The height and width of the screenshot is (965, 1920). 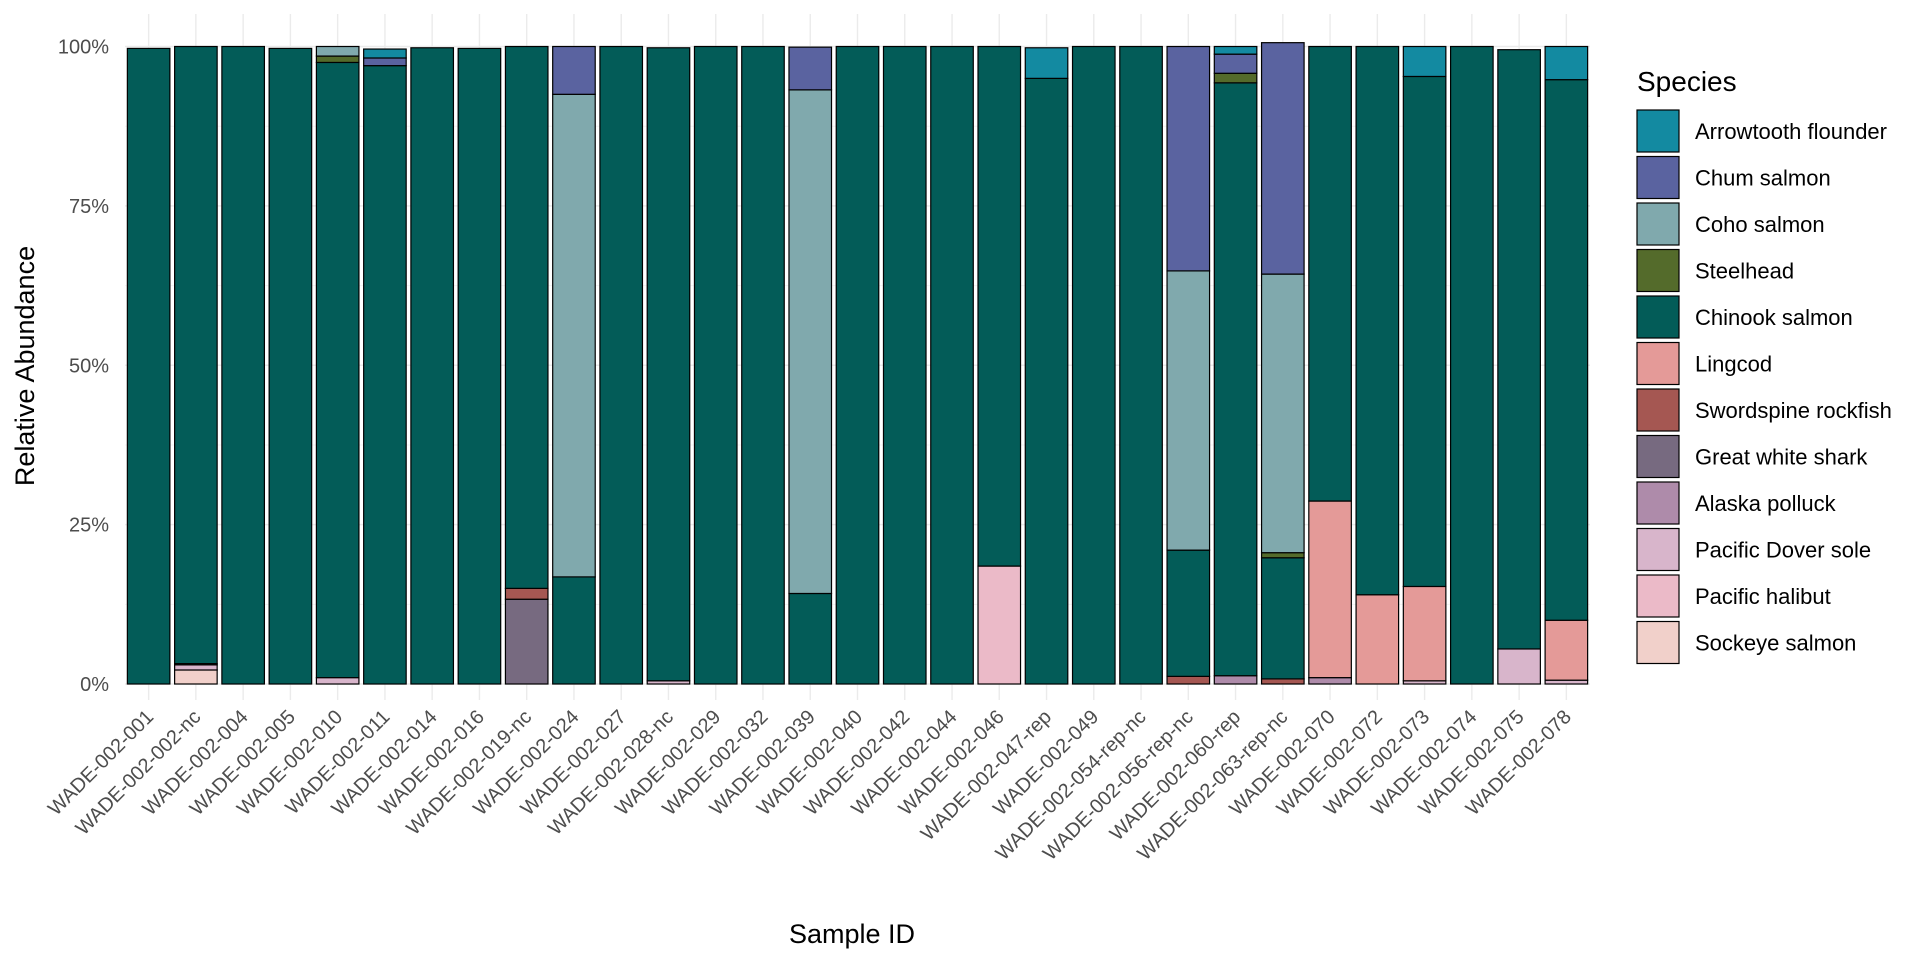 I want to click on y-tick-label: 100%, so click(x=83, y=48).